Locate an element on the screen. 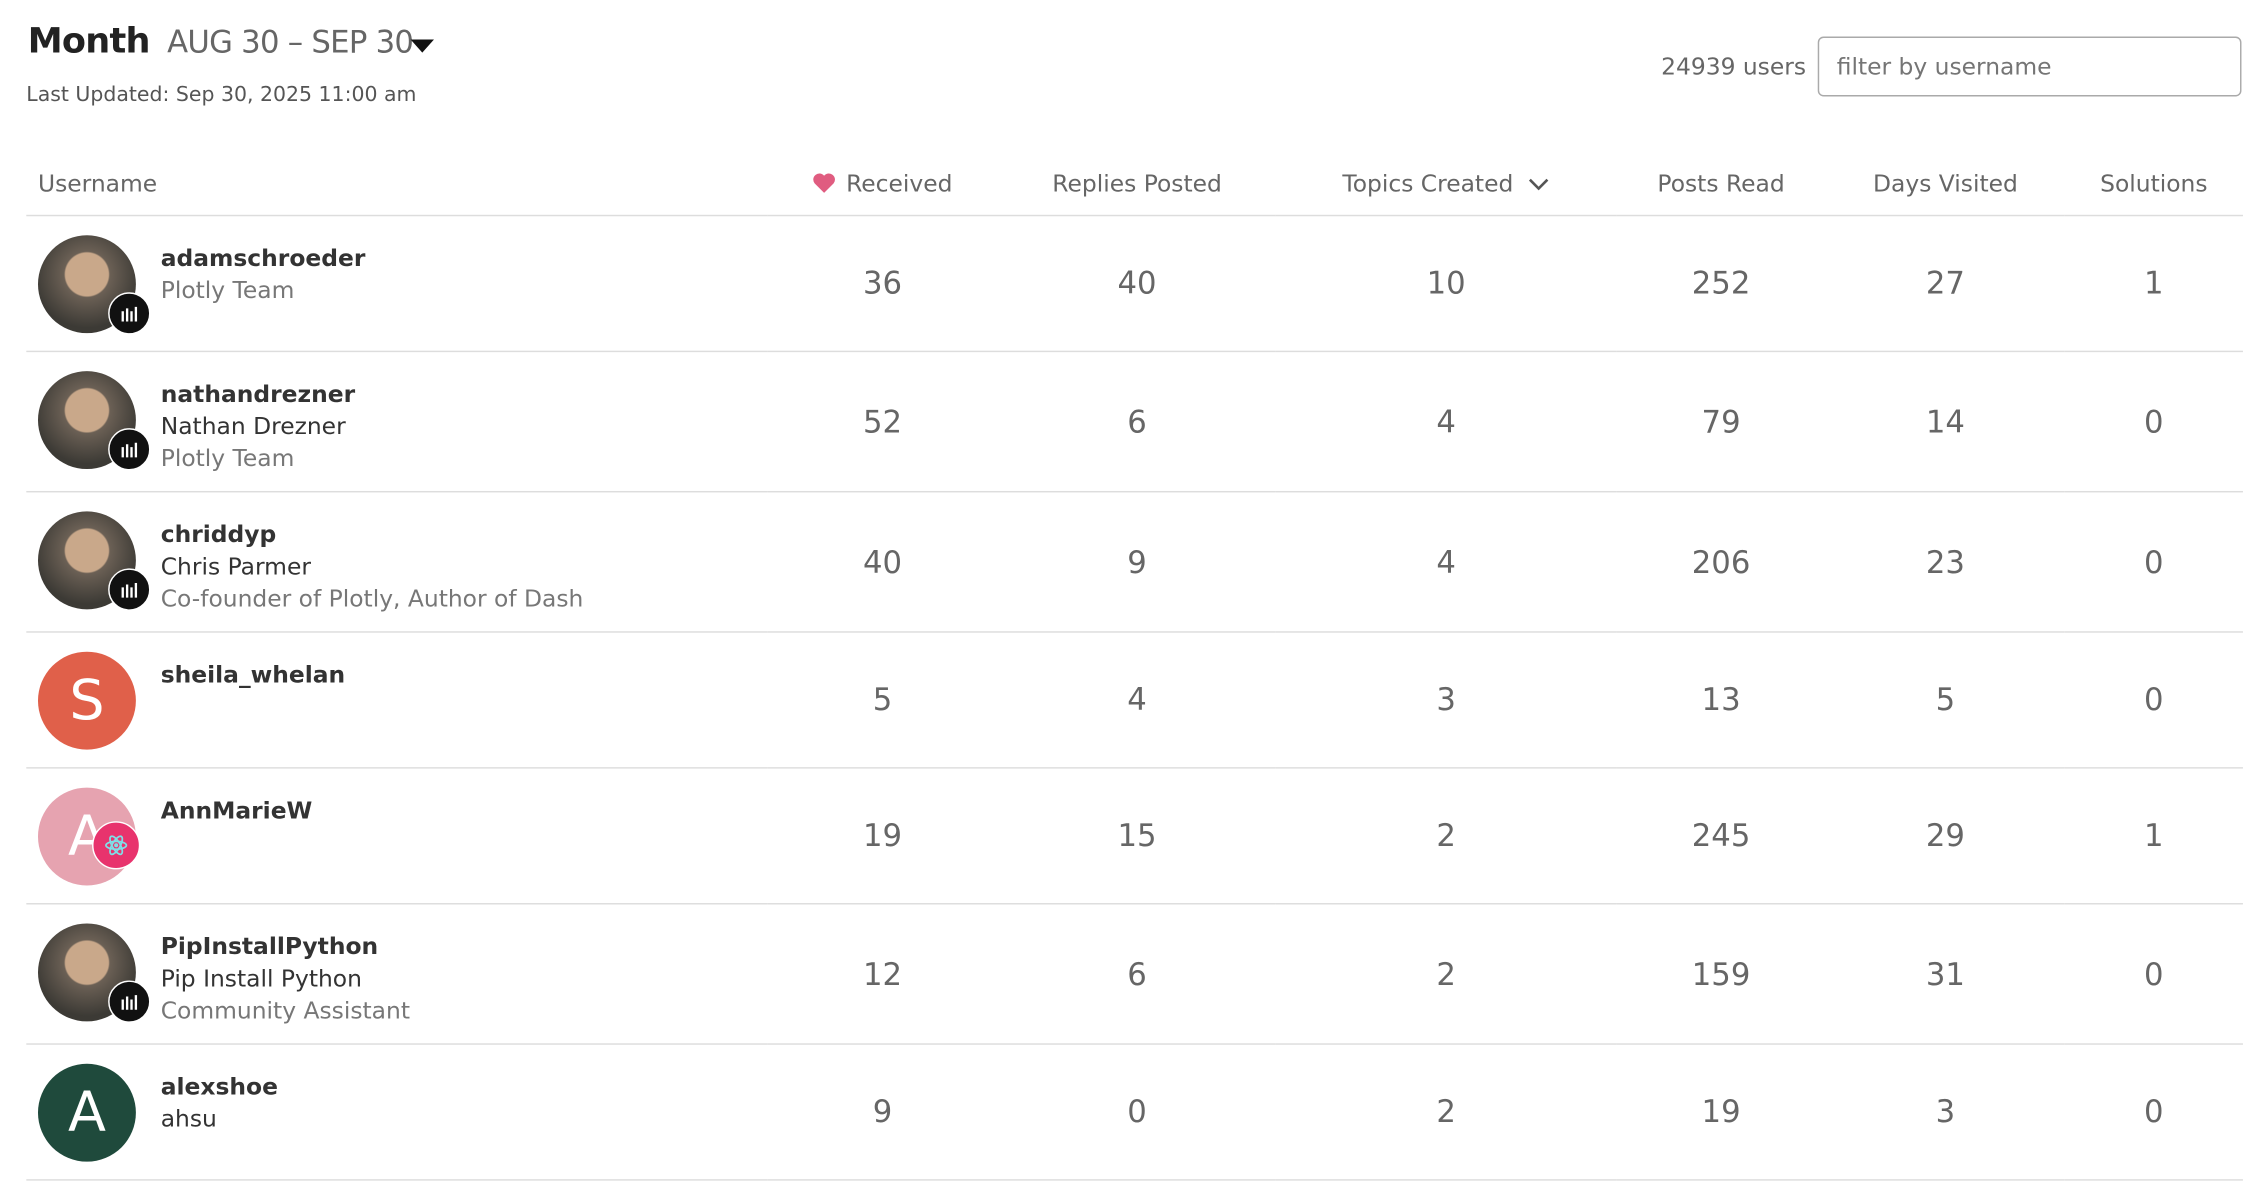  column-header: Posts Read is located at coordinates (1721, 184).